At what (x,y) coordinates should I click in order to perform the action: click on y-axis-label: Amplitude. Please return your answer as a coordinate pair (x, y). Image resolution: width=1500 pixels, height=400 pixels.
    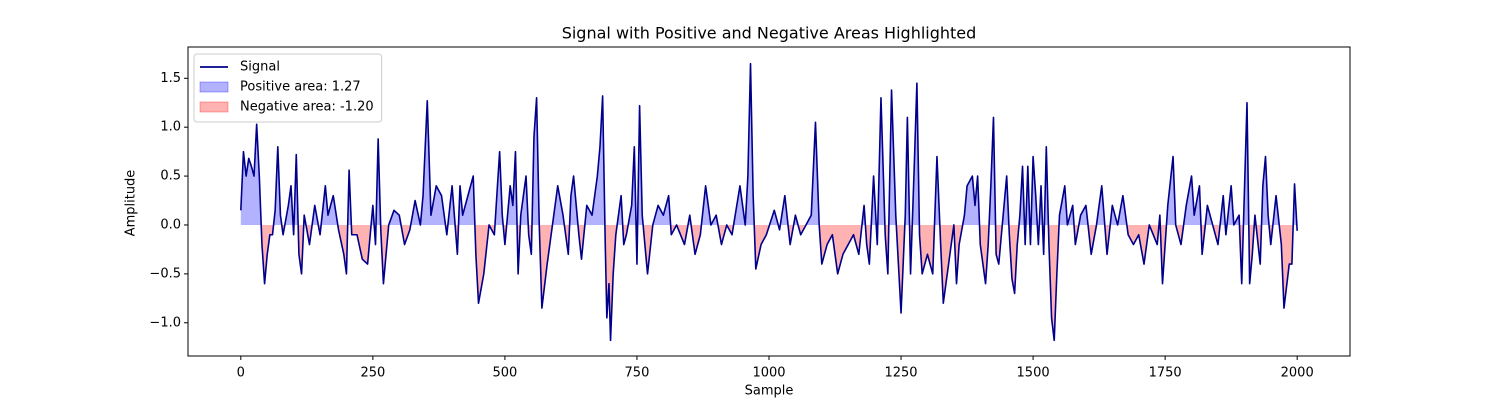
    Looking at the image, I should click on (131, 203).